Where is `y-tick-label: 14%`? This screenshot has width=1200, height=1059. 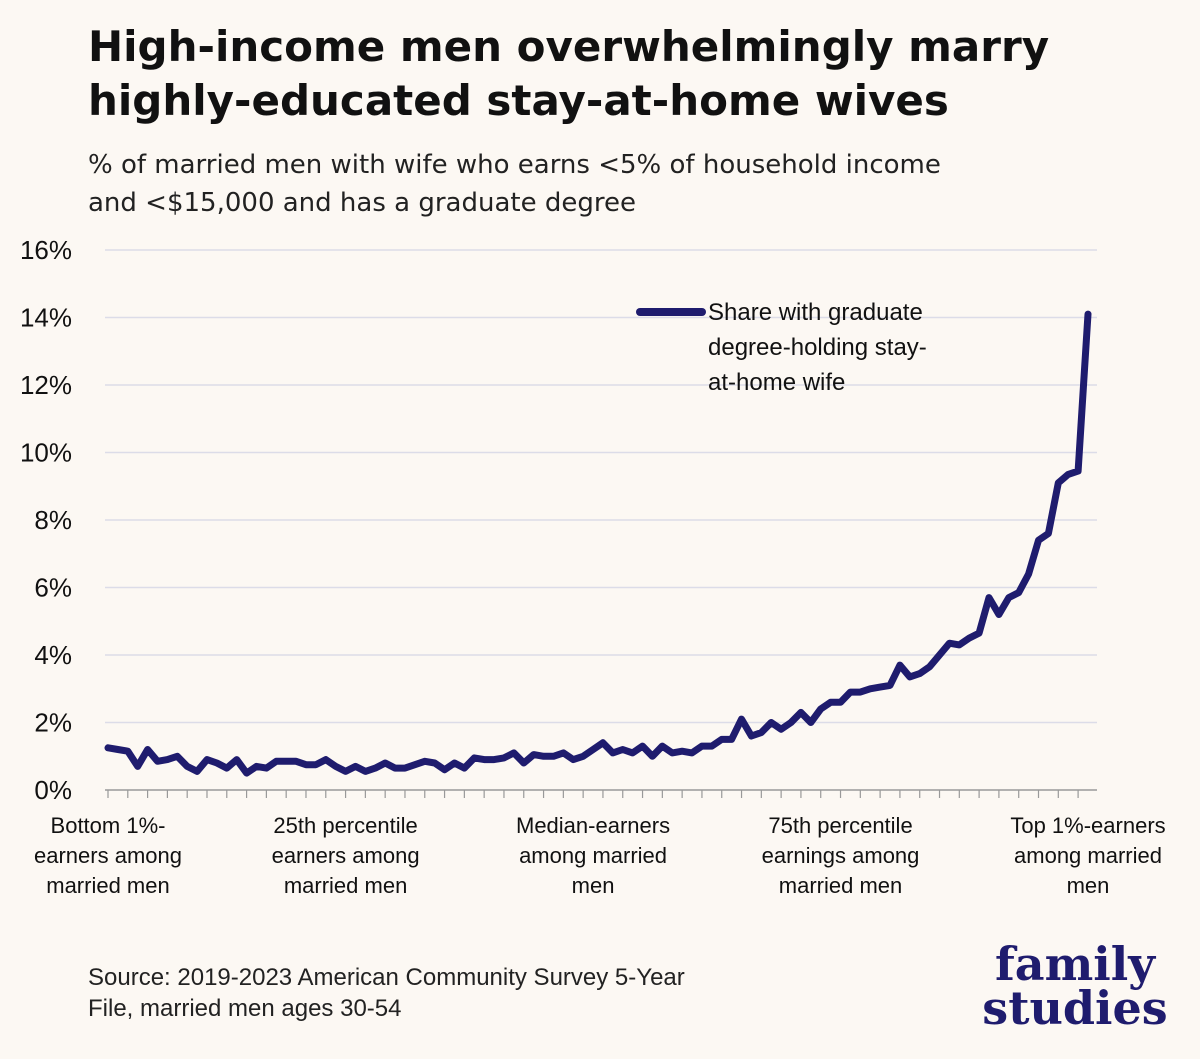 y-tick-label: 14% is located at coordinates (46, 318).